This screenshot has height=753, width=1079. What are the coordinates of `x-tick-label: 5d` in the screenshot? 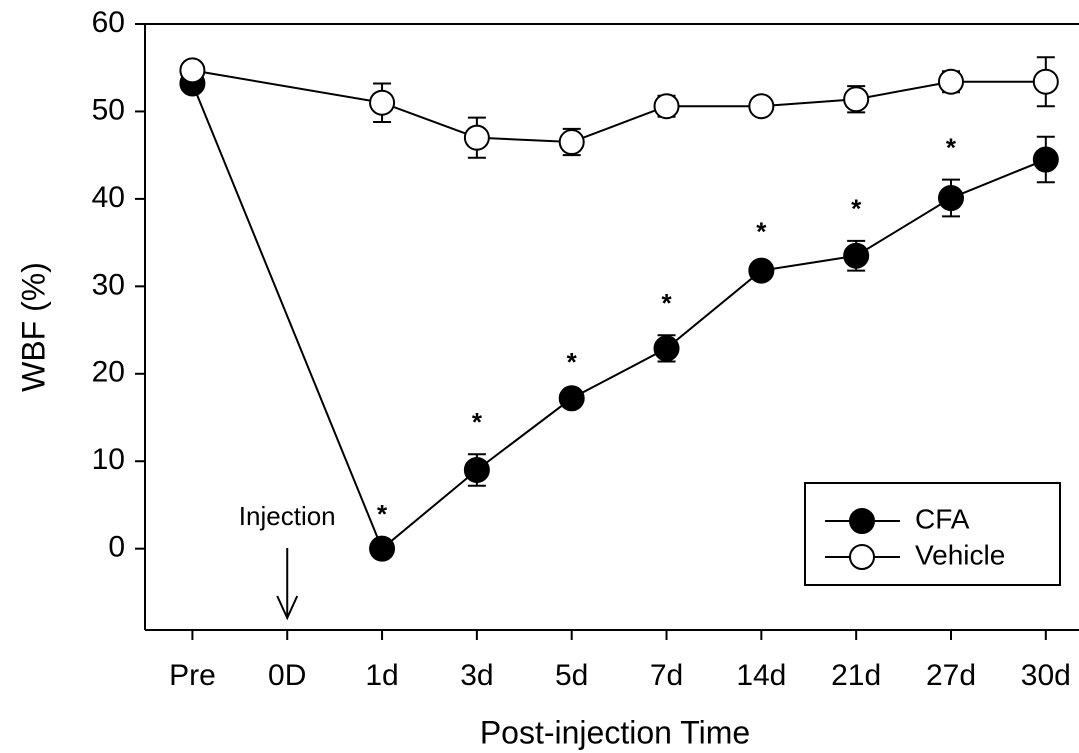 It's located at (571, 675).